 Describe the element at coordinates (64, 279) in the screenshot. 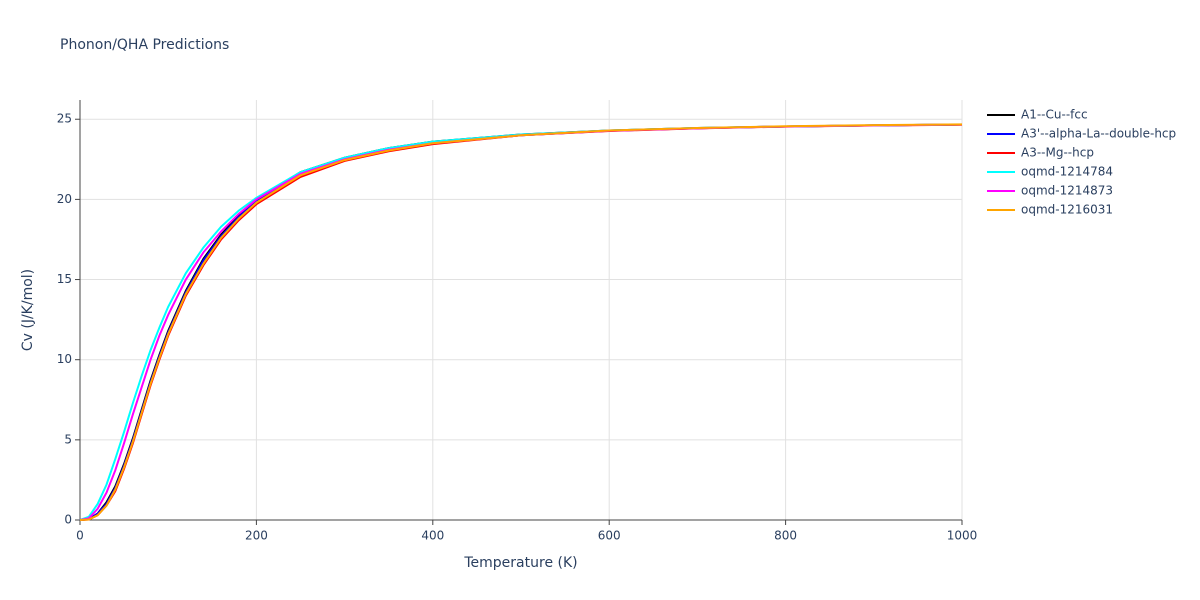

I see `y-tick-label: 15` at that location.